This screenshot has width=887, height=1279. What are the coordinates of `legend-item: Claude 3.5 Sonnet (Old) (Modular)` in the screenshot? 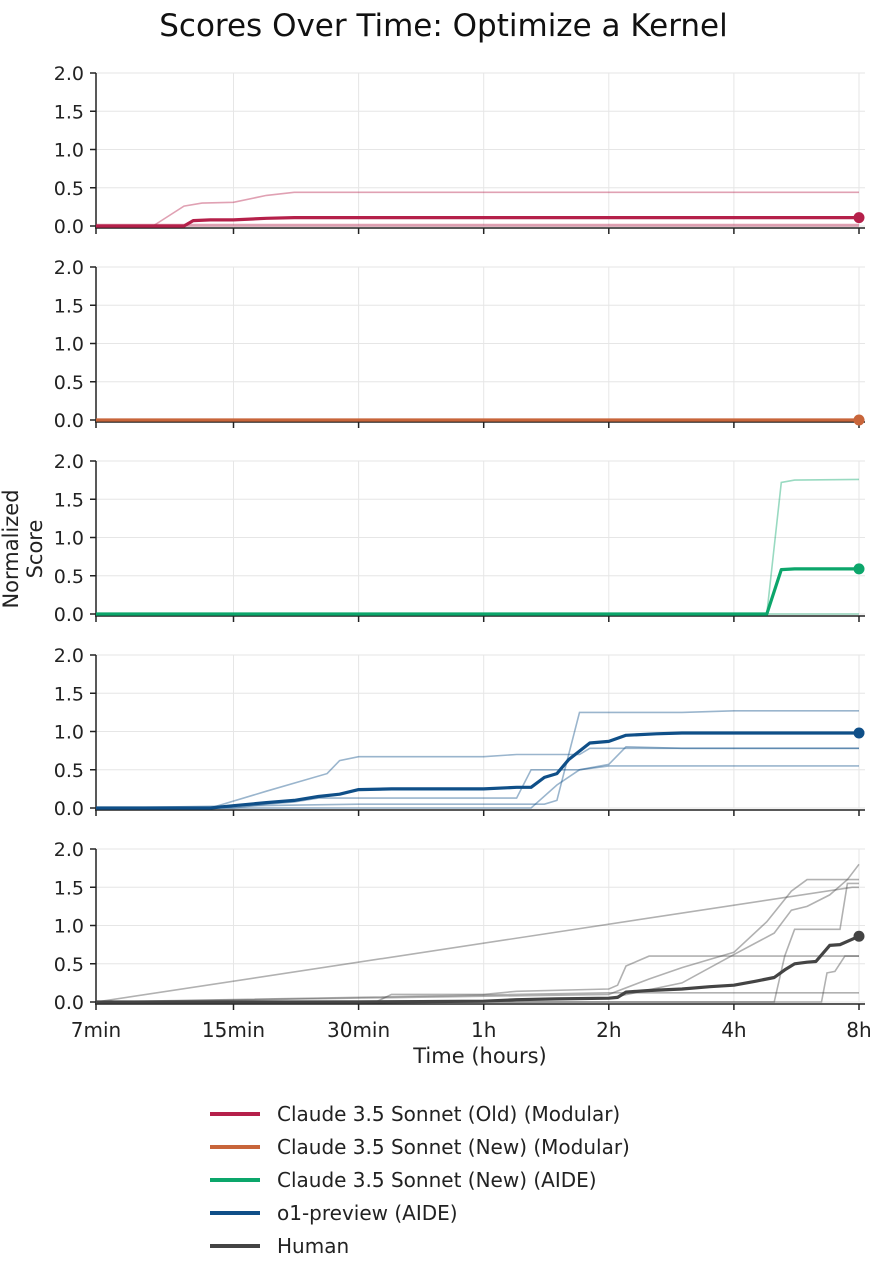 It's located at (420, 1113).